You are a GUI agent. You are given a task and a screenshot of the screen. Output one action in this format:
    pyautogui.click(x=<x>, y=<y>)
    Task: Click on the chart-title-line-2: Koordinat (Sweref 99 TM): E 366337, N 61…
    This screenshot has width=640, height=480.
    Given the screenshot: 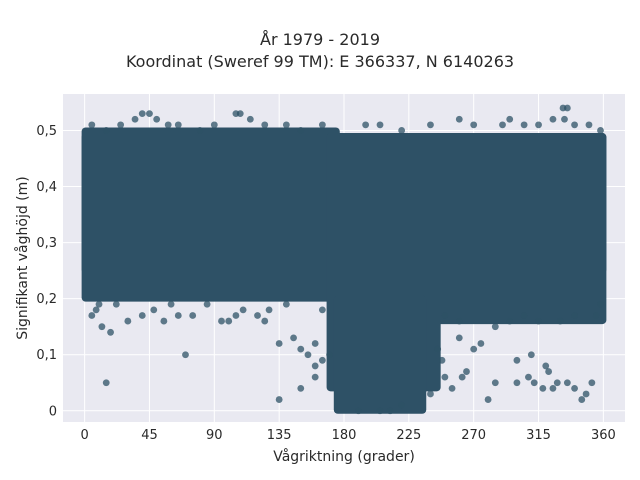 What is the action you would take?
    pyautogui.click(x=320, y=61)
    